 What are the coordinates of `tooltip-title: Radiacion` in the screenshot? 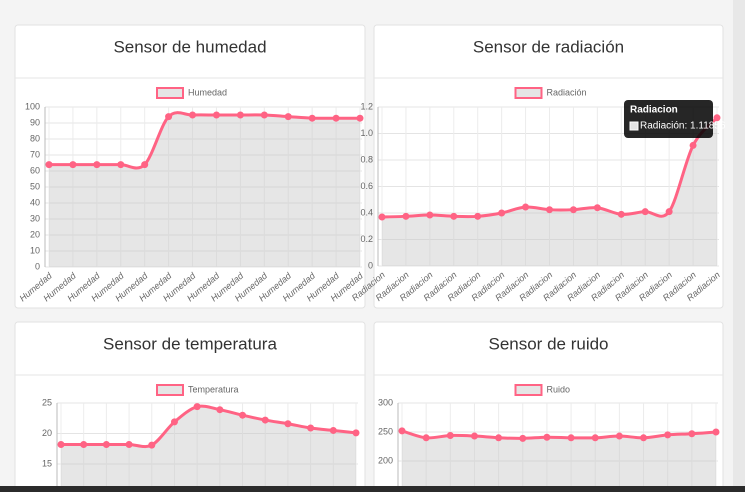 It's located at (654, 110).